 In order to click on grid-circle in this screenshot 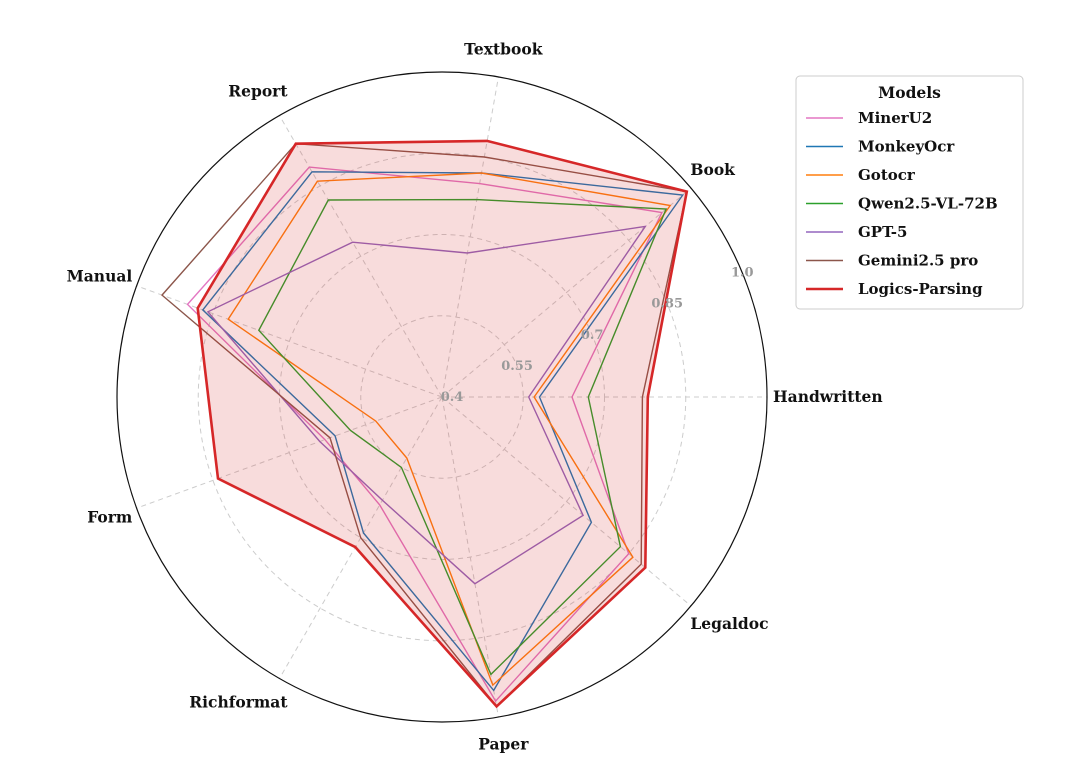, I will do `click(442, 397)`.